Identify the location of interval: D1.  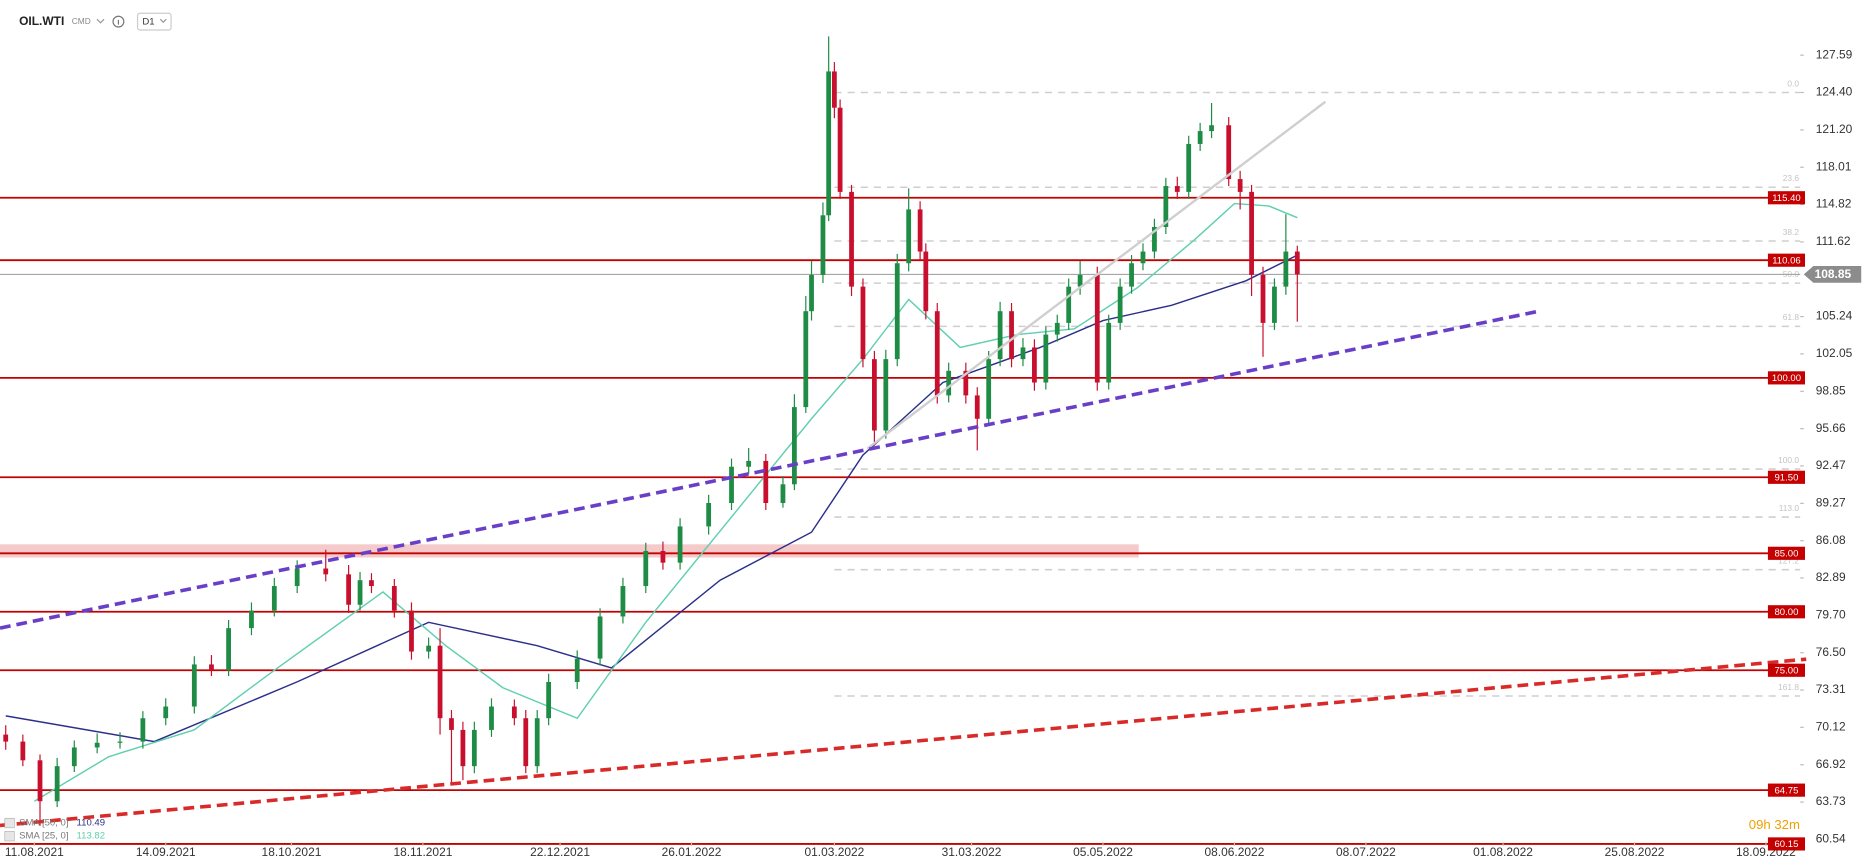
(148, 22).